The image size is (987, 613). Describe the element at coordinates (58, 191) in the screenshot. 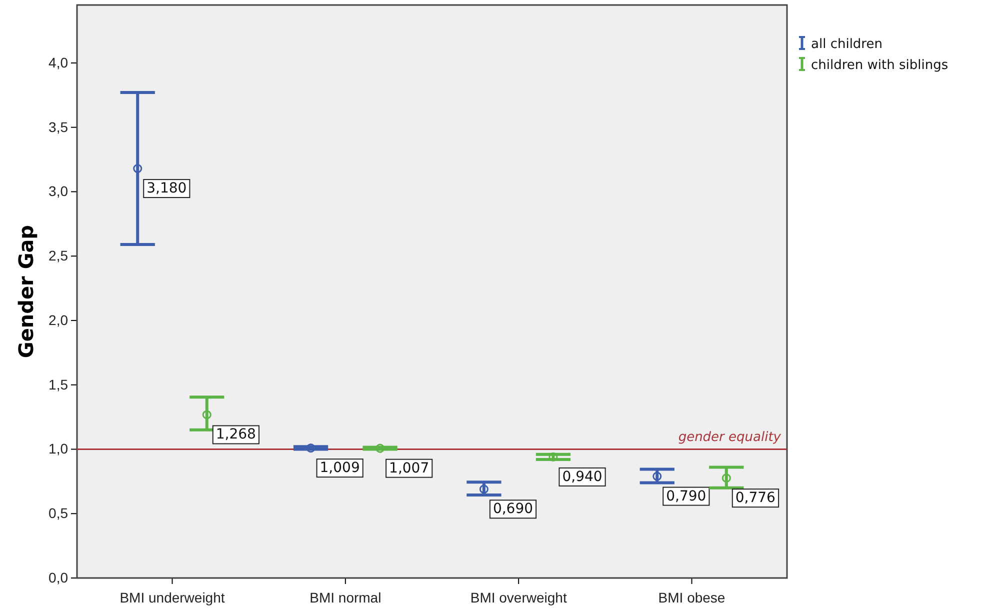

I see `y-tick-label: 3,0` at that location.